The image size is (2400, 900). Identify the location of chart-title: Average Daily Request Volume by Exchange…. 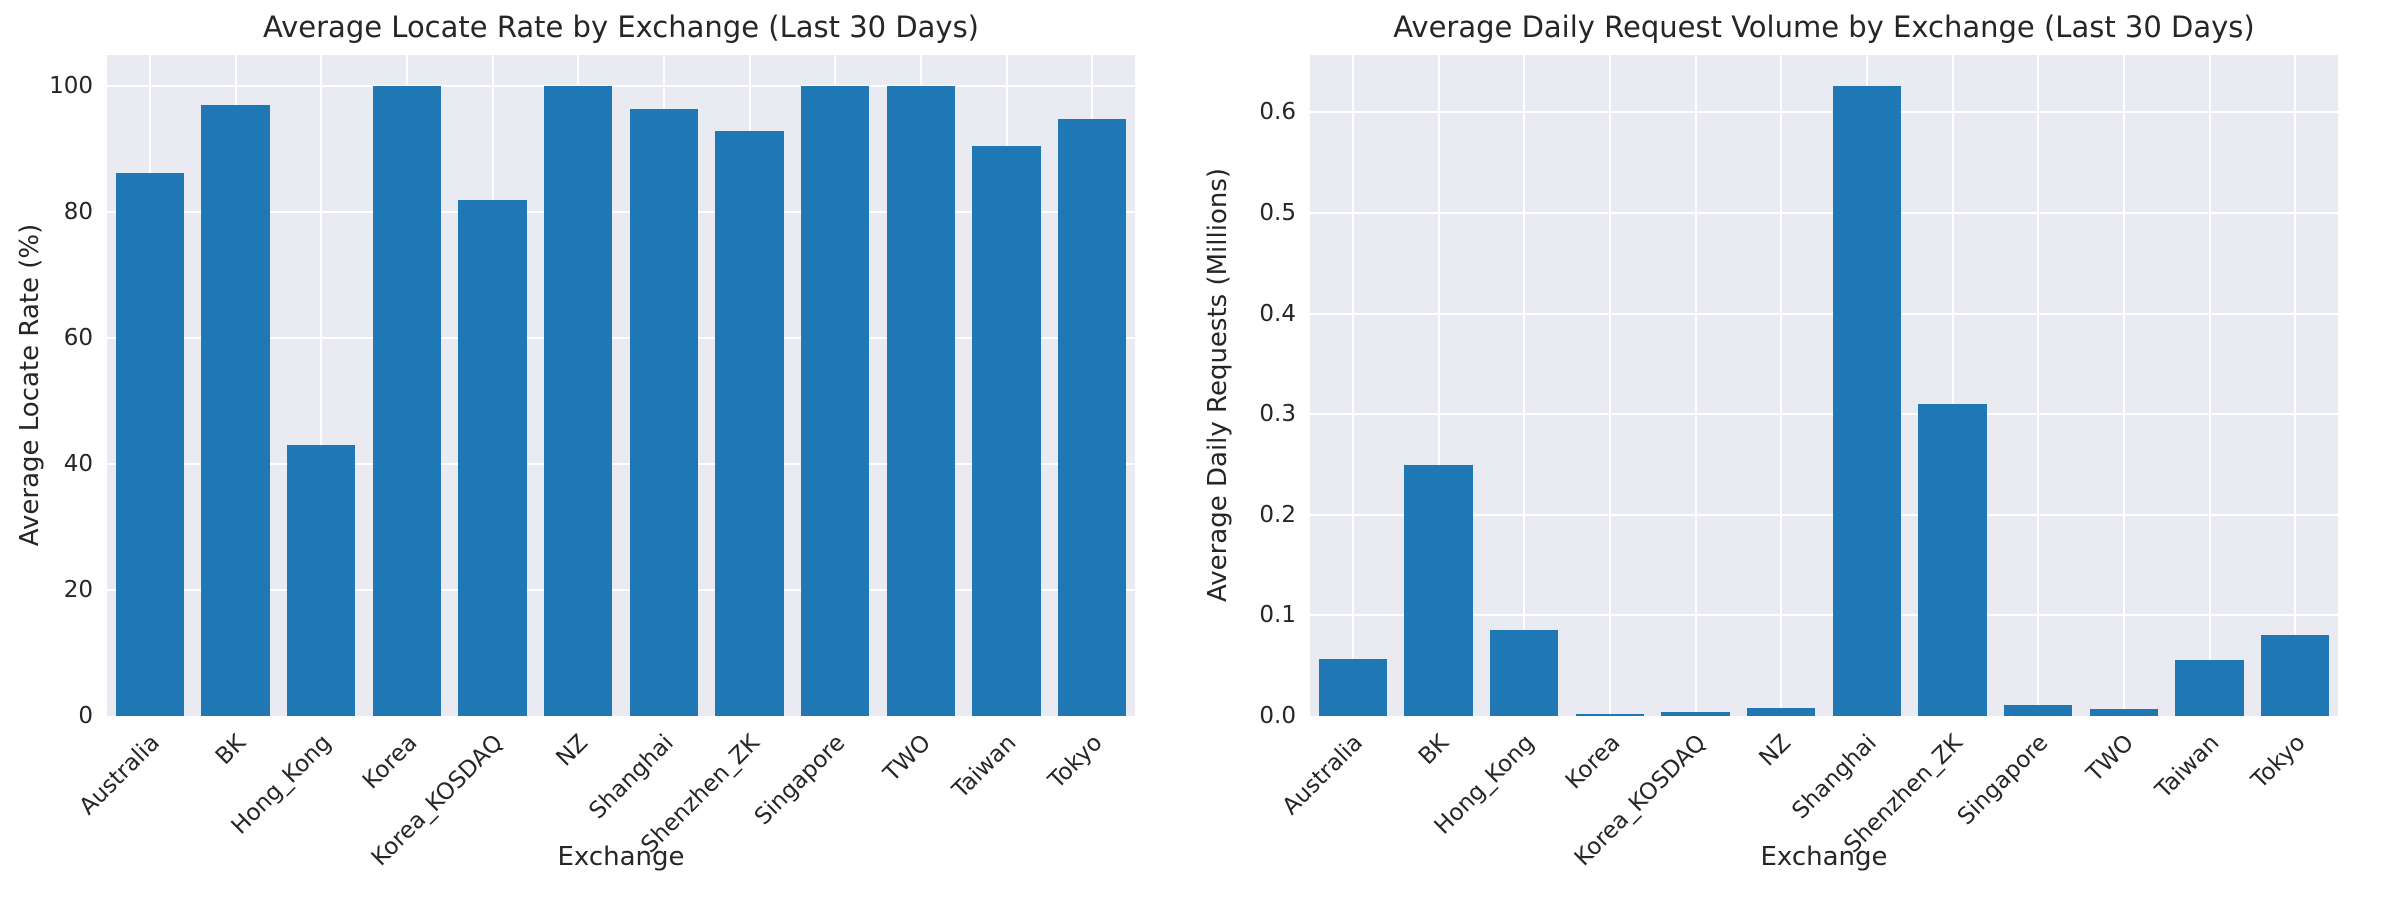
(1824, 27).